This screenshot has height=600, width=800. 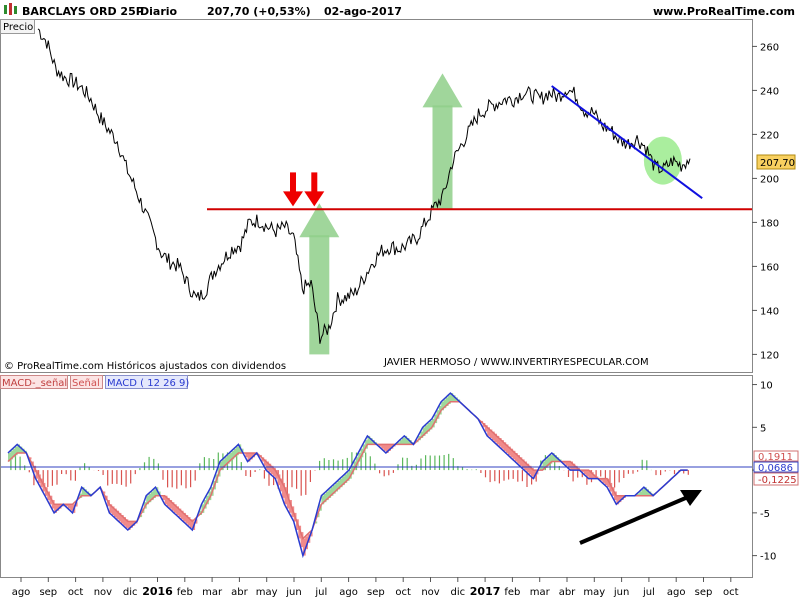 What do you see at coordinates (763, 428) in the screenshot?
I see `y-tick-label: 5` at bounding box center [763, 428].